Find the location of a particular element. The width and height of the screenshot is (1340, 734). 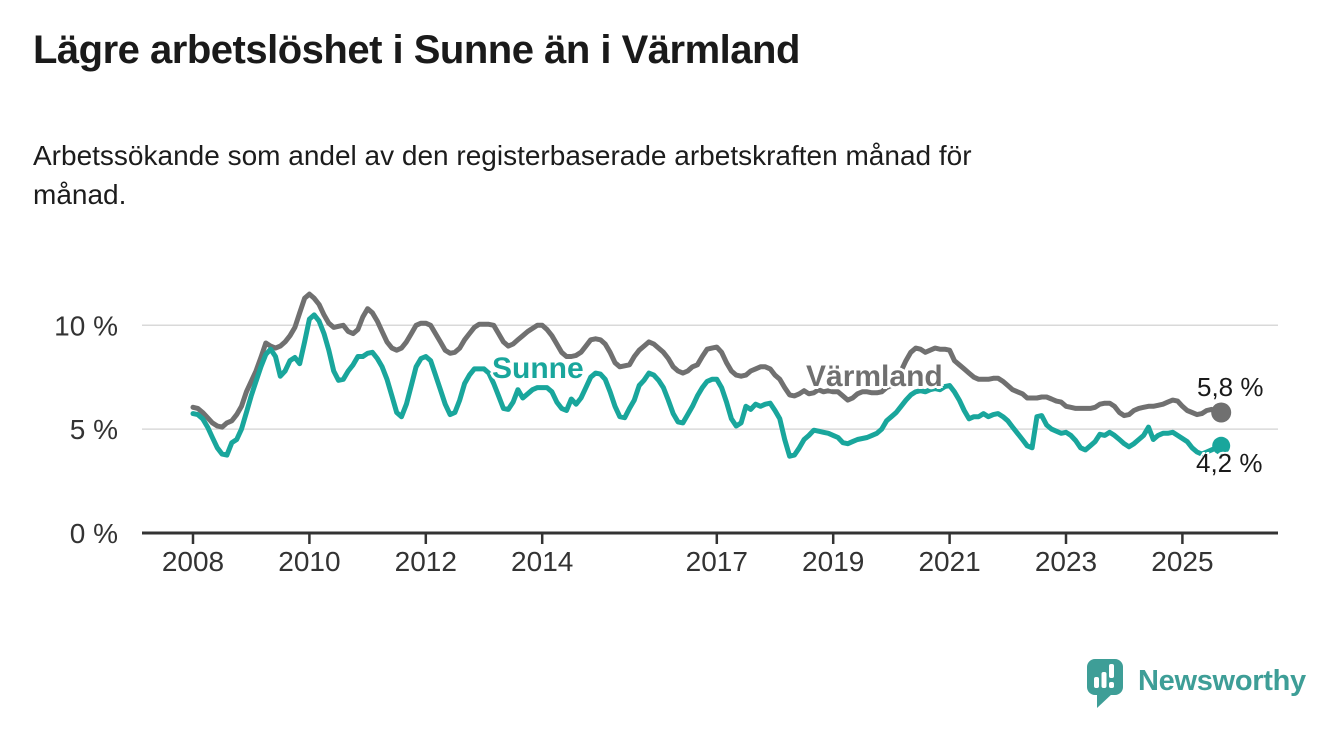

newsworthy-logo: Newsworthy is located at coordinates (1211, 684).